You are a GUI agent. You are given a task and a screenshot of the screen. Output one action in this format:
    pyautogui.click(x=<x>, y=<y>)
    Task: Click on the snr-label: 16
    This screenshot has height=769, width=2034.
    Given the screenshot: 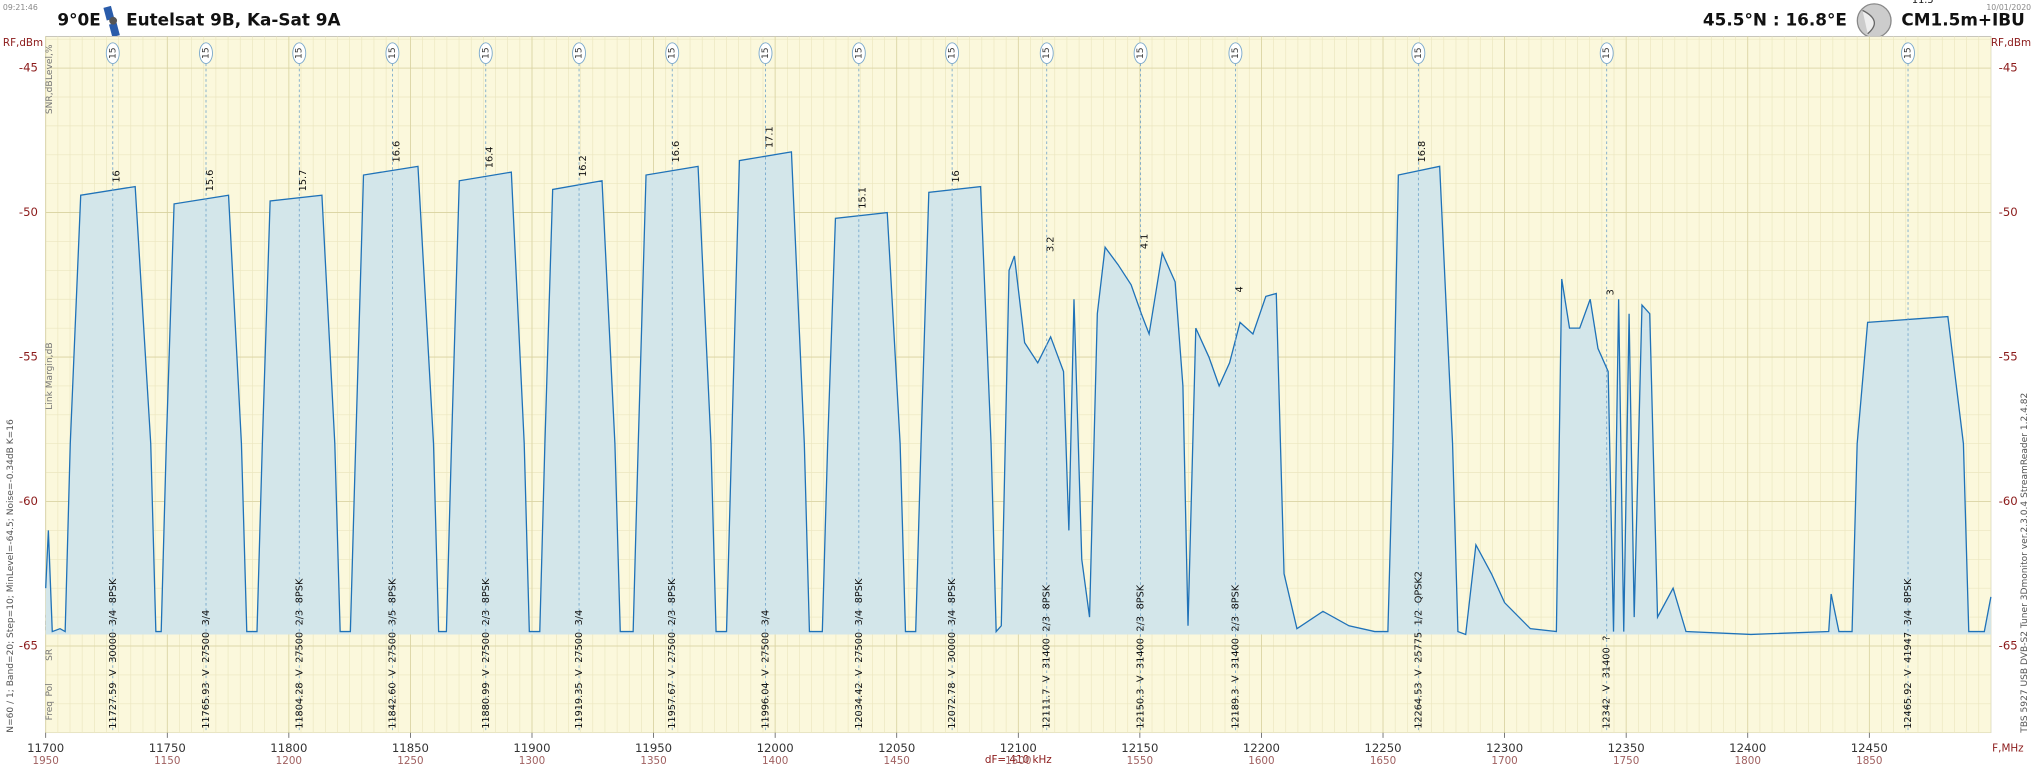 What is the action you would take?
    pyautogui.click(x=956, y=176)
    